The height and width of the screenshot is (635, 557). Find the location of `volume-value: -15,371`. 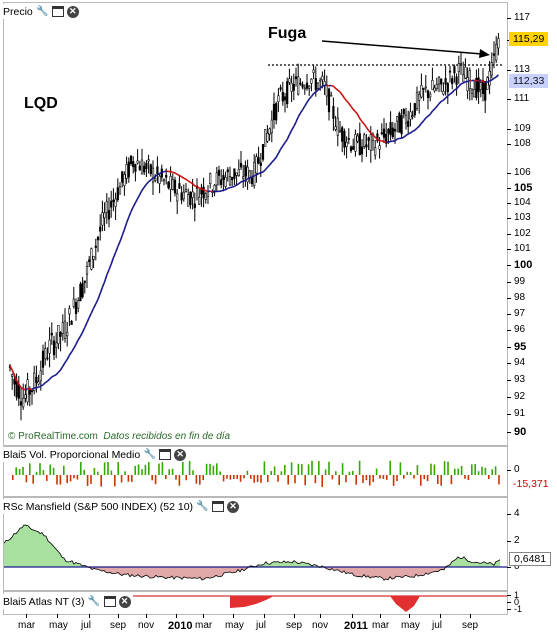

volume-value: -15,371 is located at coordinates (531, 484).